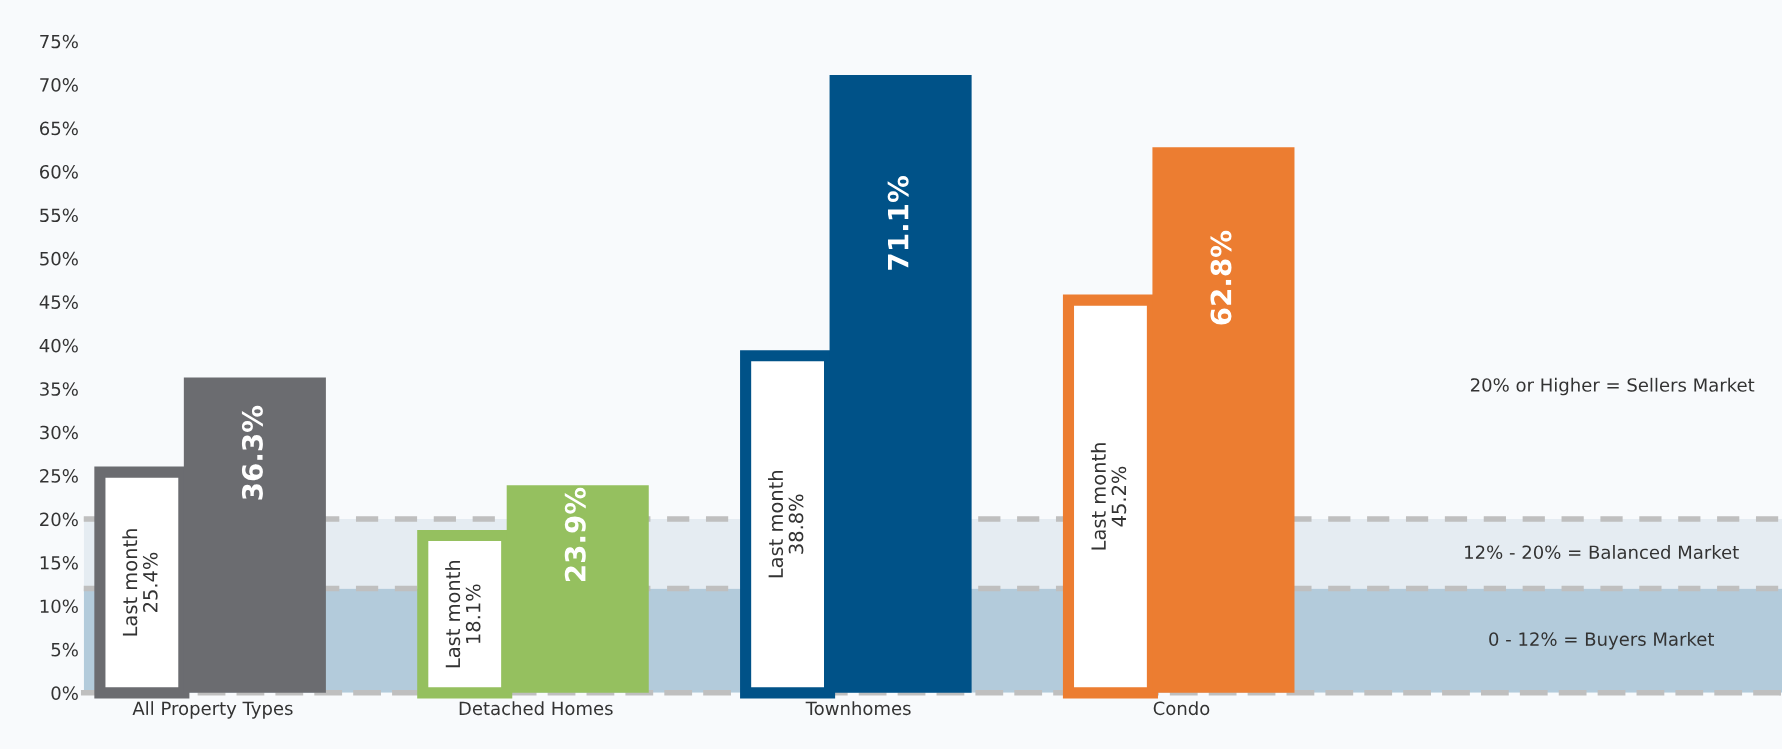 Image resolution: width=1782 pixels, height=749 pixels. Describe the element at coordinates (575, 534) in the screenshot. I see `data-label: 23.9%` at that location.